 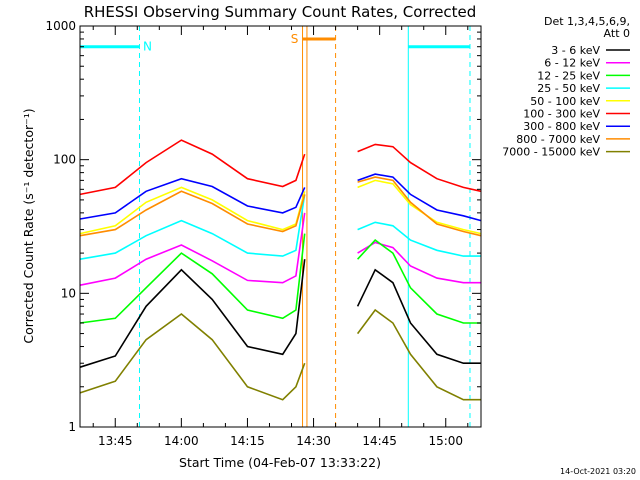 I want to click on legend-label: 50 - 100 keV, so click(x=565, y=101).